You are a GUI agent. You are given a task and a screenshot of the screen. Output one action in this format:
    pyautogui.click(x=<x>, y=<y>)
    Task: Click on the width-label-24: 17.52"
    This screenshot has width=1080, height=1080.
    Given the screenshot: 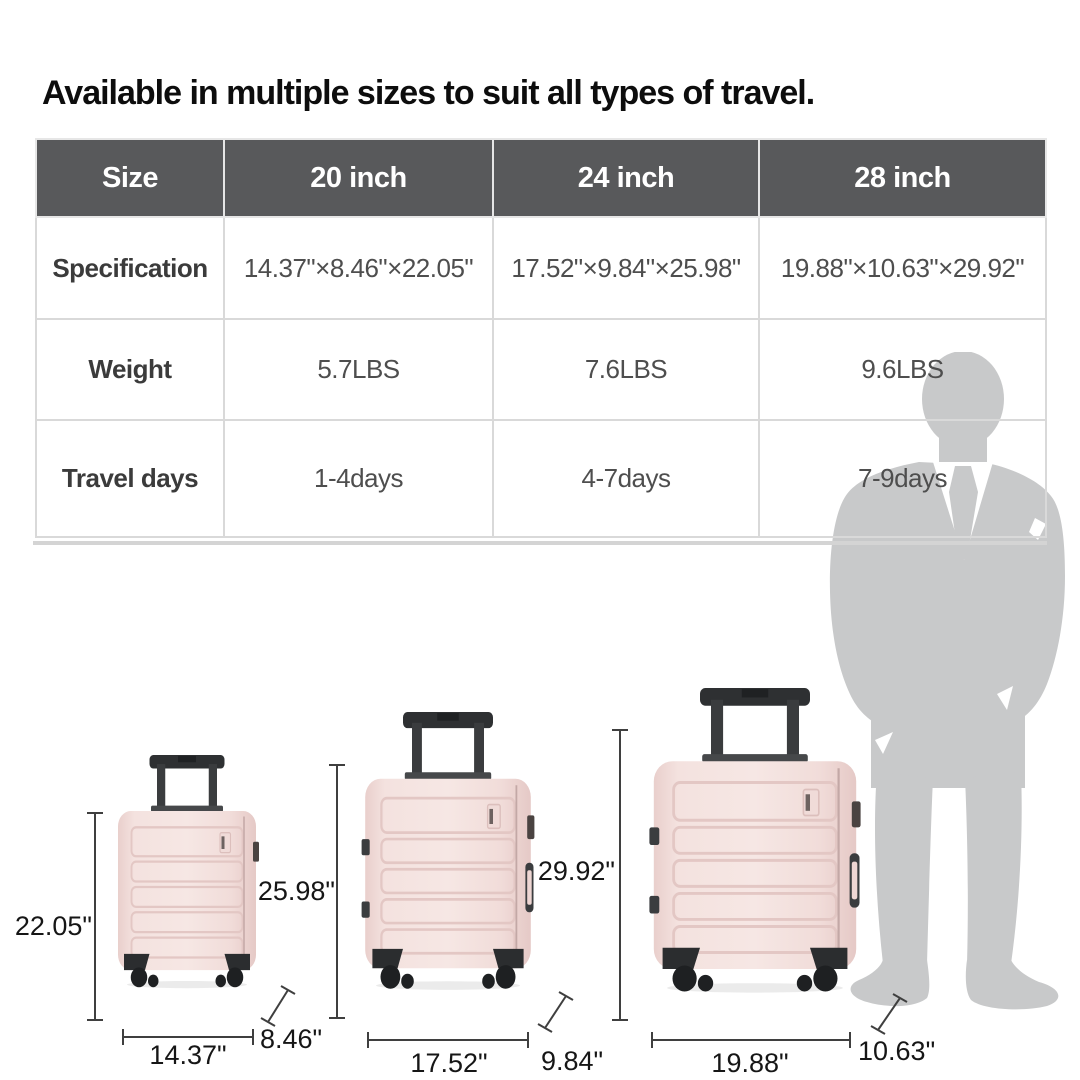 What is the action you would take?
    pyautogui.click(x=449, y=1063)
    